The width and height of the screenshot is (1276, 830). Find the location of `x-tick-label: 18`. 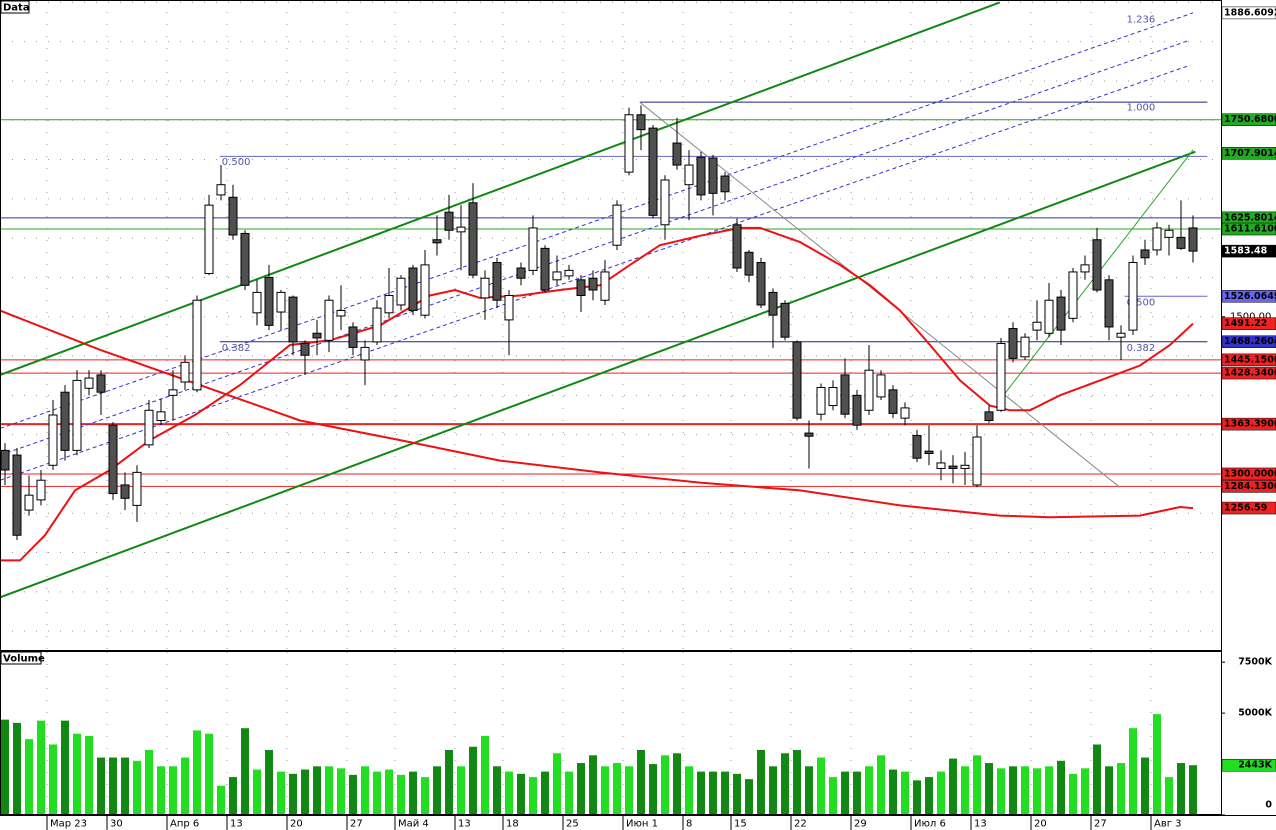

x-tick-label: 18 is located at coordinates (512, 824).